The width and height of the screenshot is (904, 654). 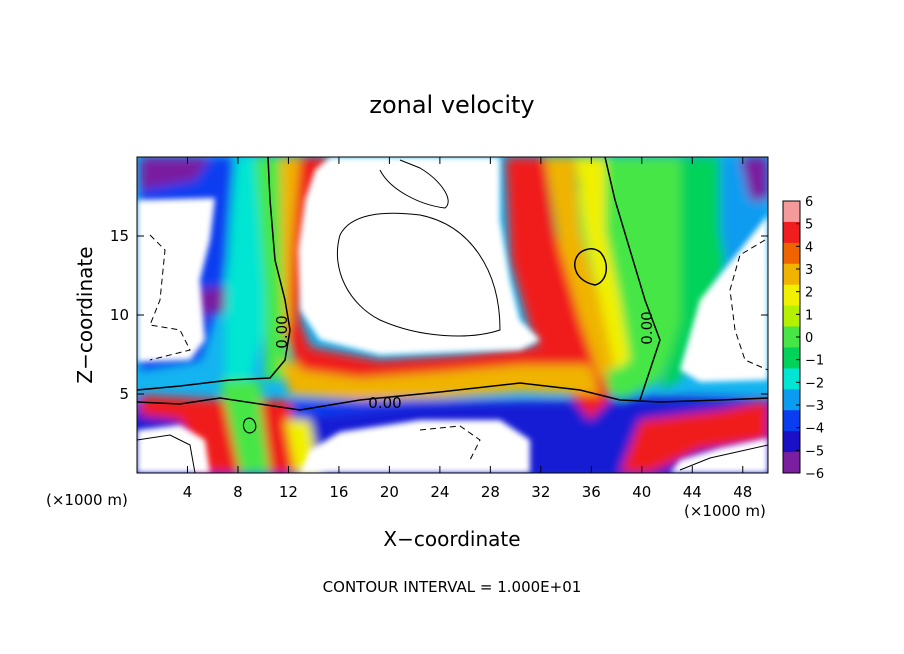 What do you see at coordinates (464, 361) in the screenshot?
I see `contour-labels: 0.00 0.00 0.00` at bounding box center [464, 361].